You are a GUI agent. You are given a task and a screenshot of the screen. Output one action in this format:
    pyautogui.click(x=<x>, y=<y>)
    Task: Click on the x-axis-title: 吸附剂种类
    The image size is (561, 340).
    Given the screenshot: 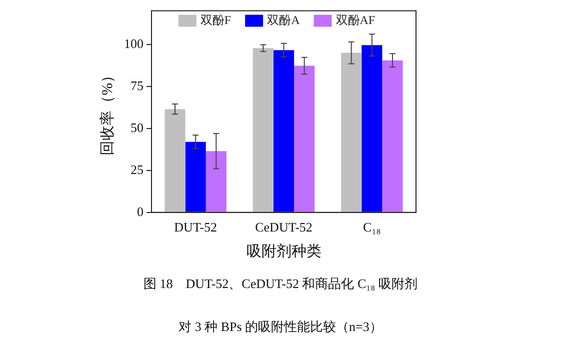 What is the action you would take?
    pyautogui.click(x=284, y=251)
    